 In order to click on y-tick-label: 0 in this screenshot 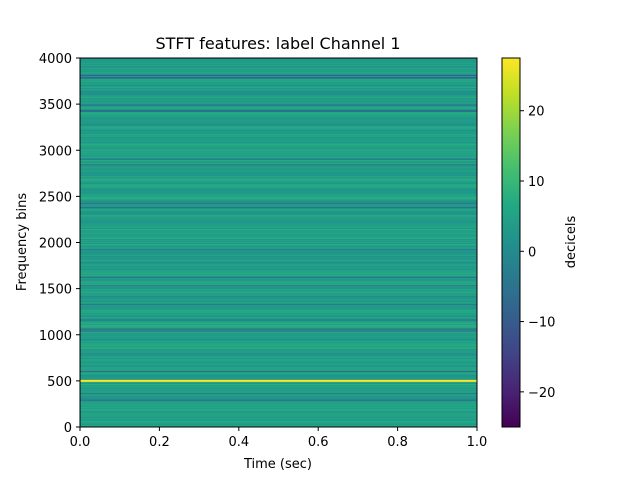, I will do `click(68, 428)`.